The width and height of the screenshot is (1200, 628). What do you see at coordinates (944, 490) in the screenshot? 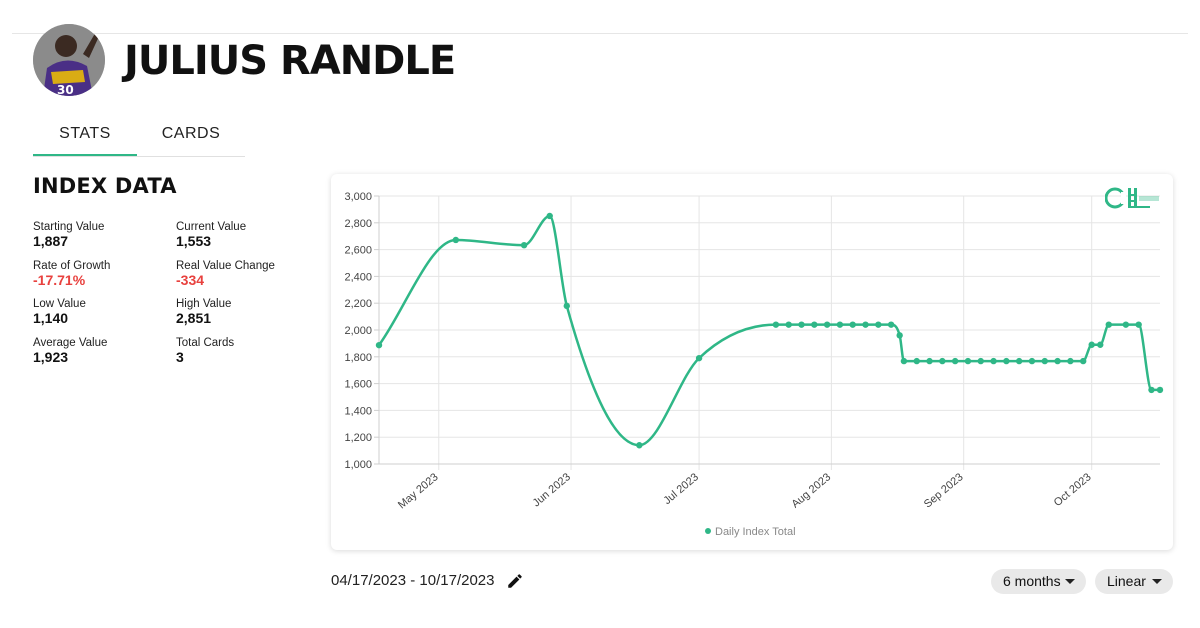
I see `x-tick-label: Sep 2023` at bounding box center [944, 490].